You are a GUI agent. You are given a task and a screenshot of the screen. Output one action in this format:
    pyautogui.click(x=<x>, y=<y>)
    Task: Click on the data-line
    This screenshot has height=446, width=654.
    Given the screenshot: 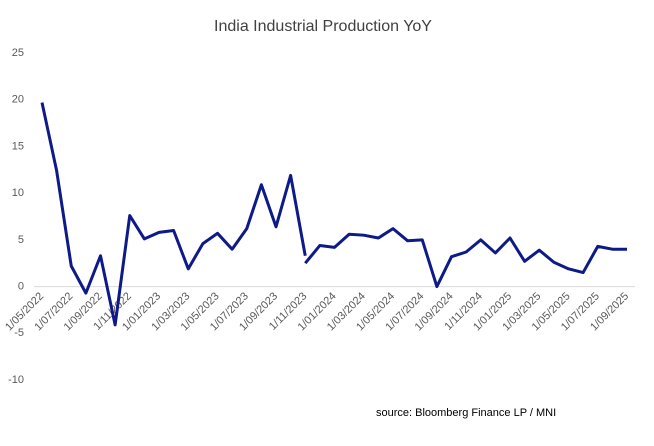 What is the action you would take?
    pyautogui.click(x=465, y=258)
    